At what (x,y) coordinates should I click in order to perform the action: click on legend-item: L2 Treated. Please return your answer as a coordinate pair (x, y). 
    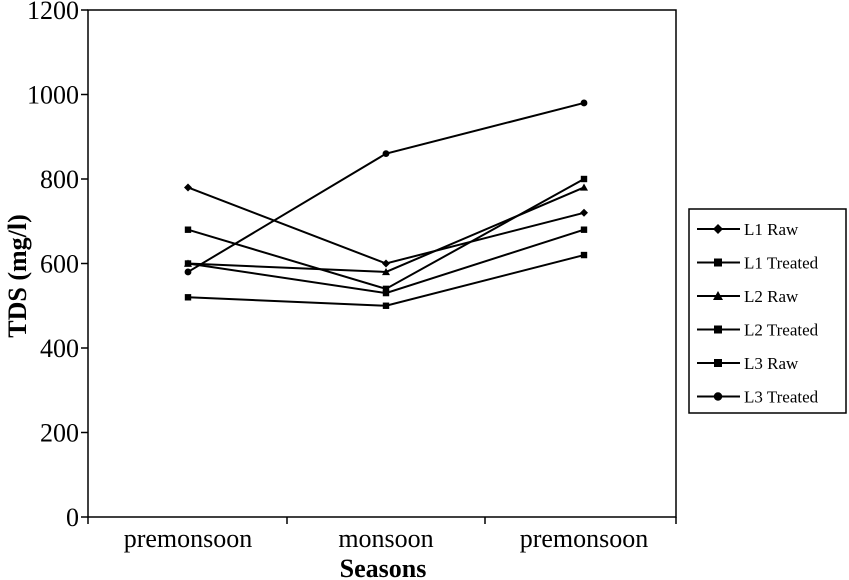
    Looking at the image, I should click on (758, 330).